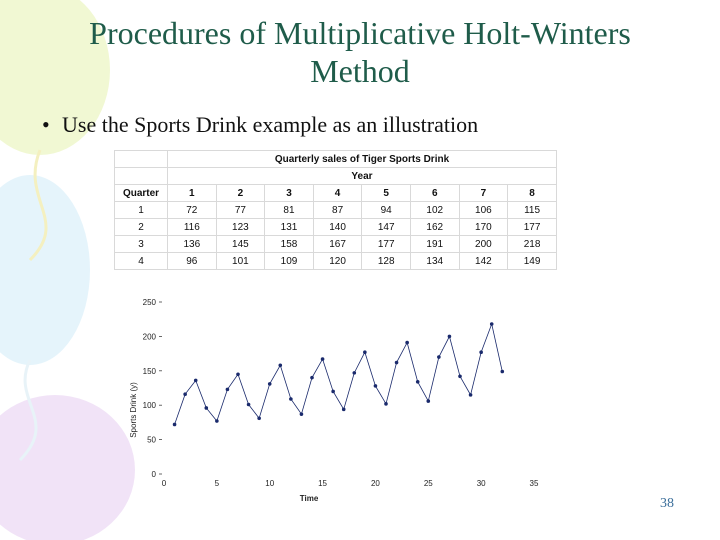  I want to click on table-row: 3 136 145 158 167 177 191 200 218, so click(335, 244).